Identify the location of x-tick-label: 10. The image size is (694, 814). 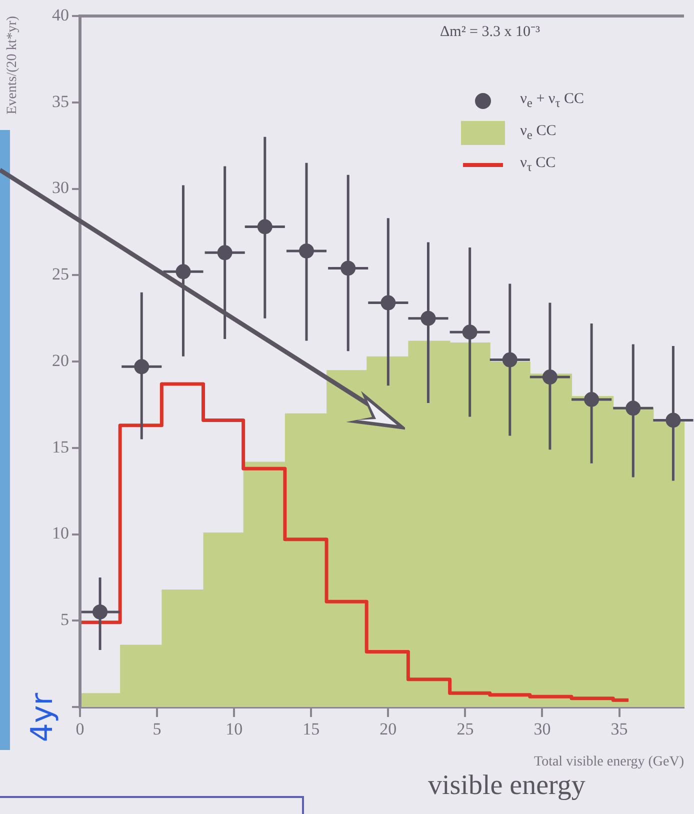
(234, 729).